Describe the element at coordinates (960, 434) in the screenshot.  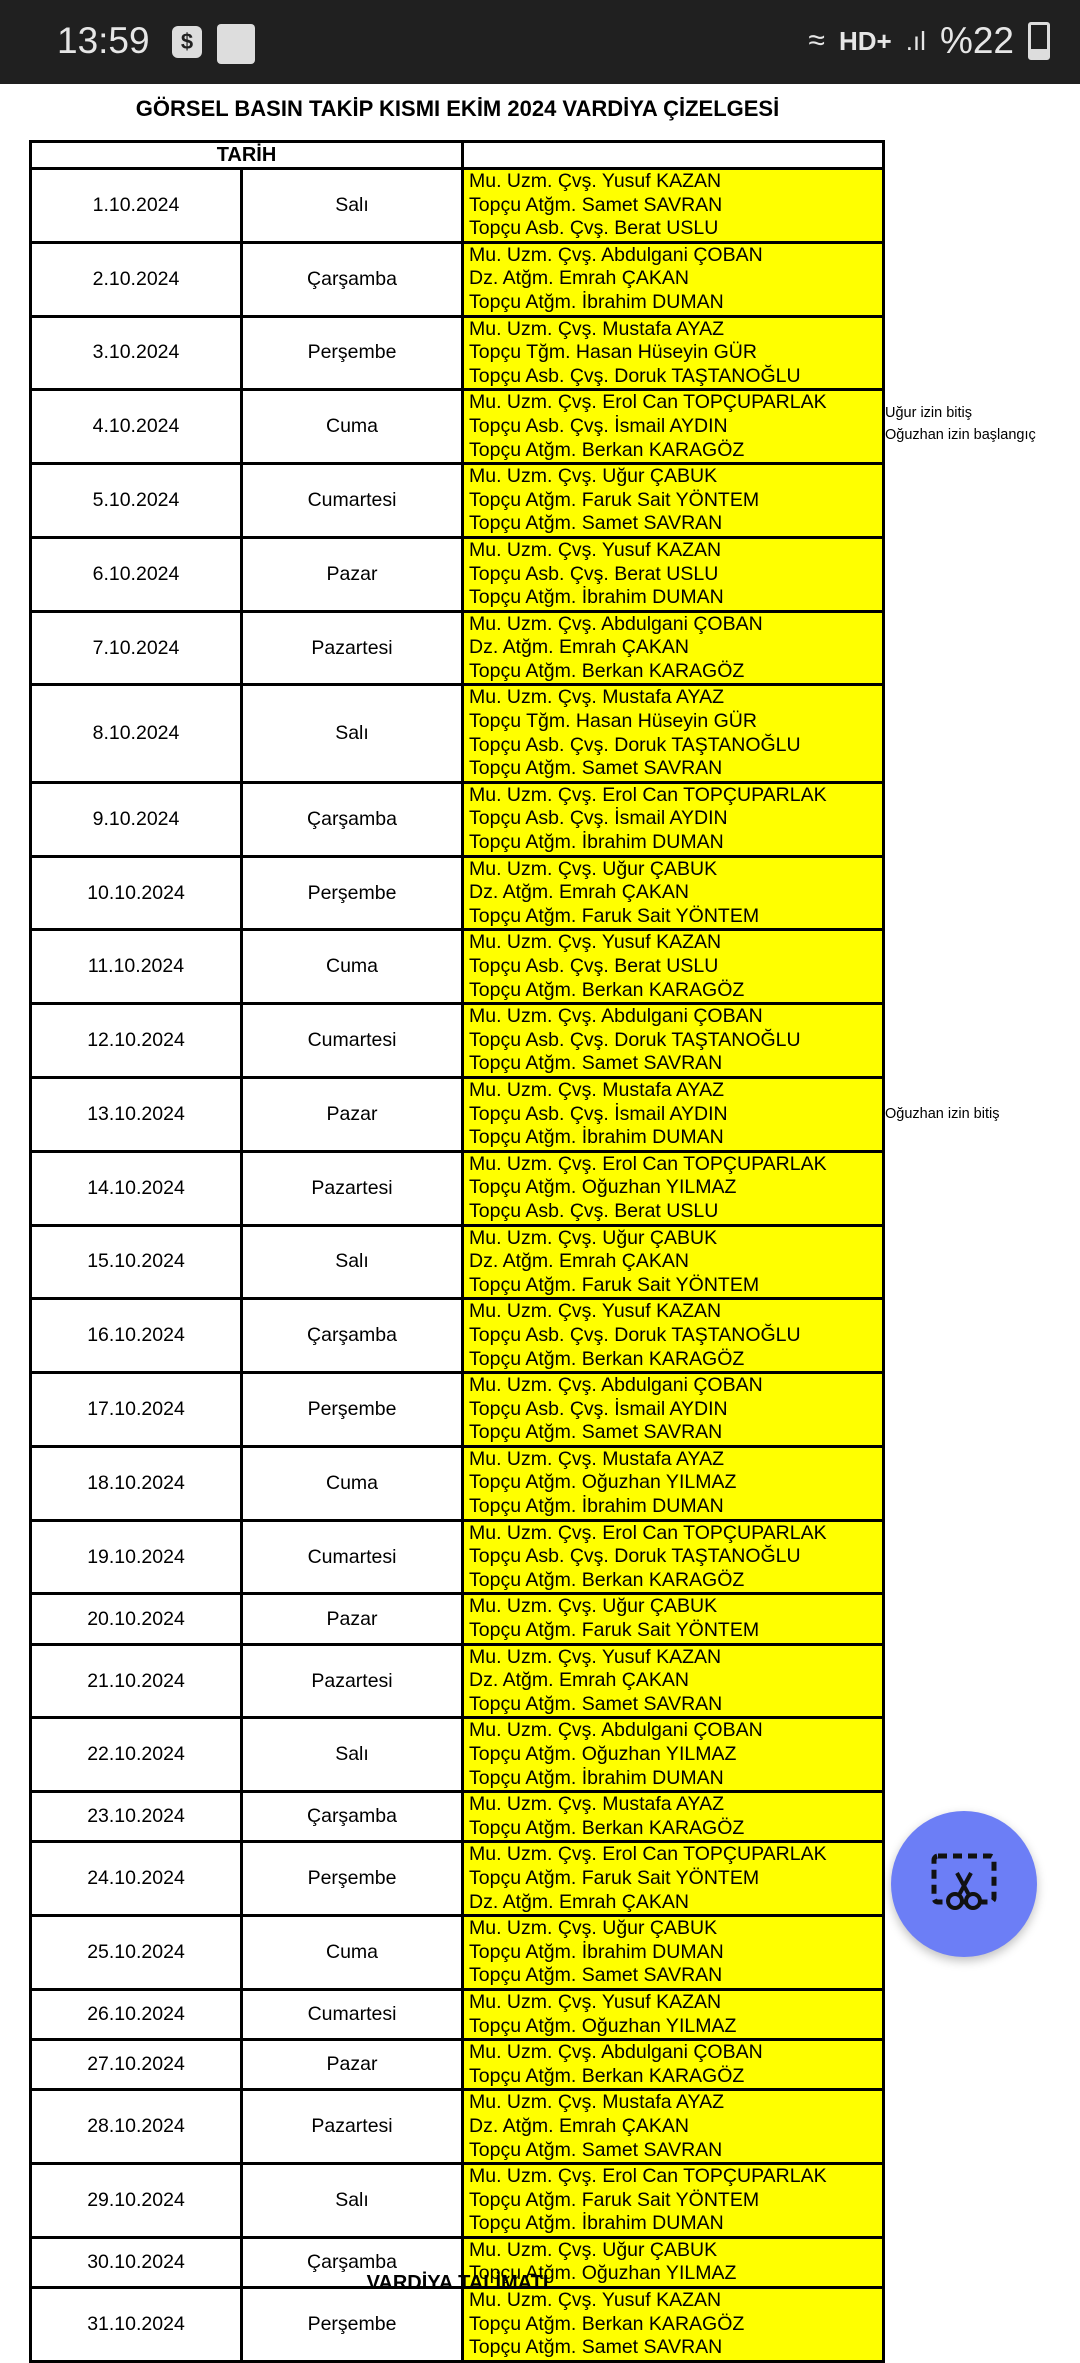
I see `note-line: Oğuzhan izin başlangıç` at that location.